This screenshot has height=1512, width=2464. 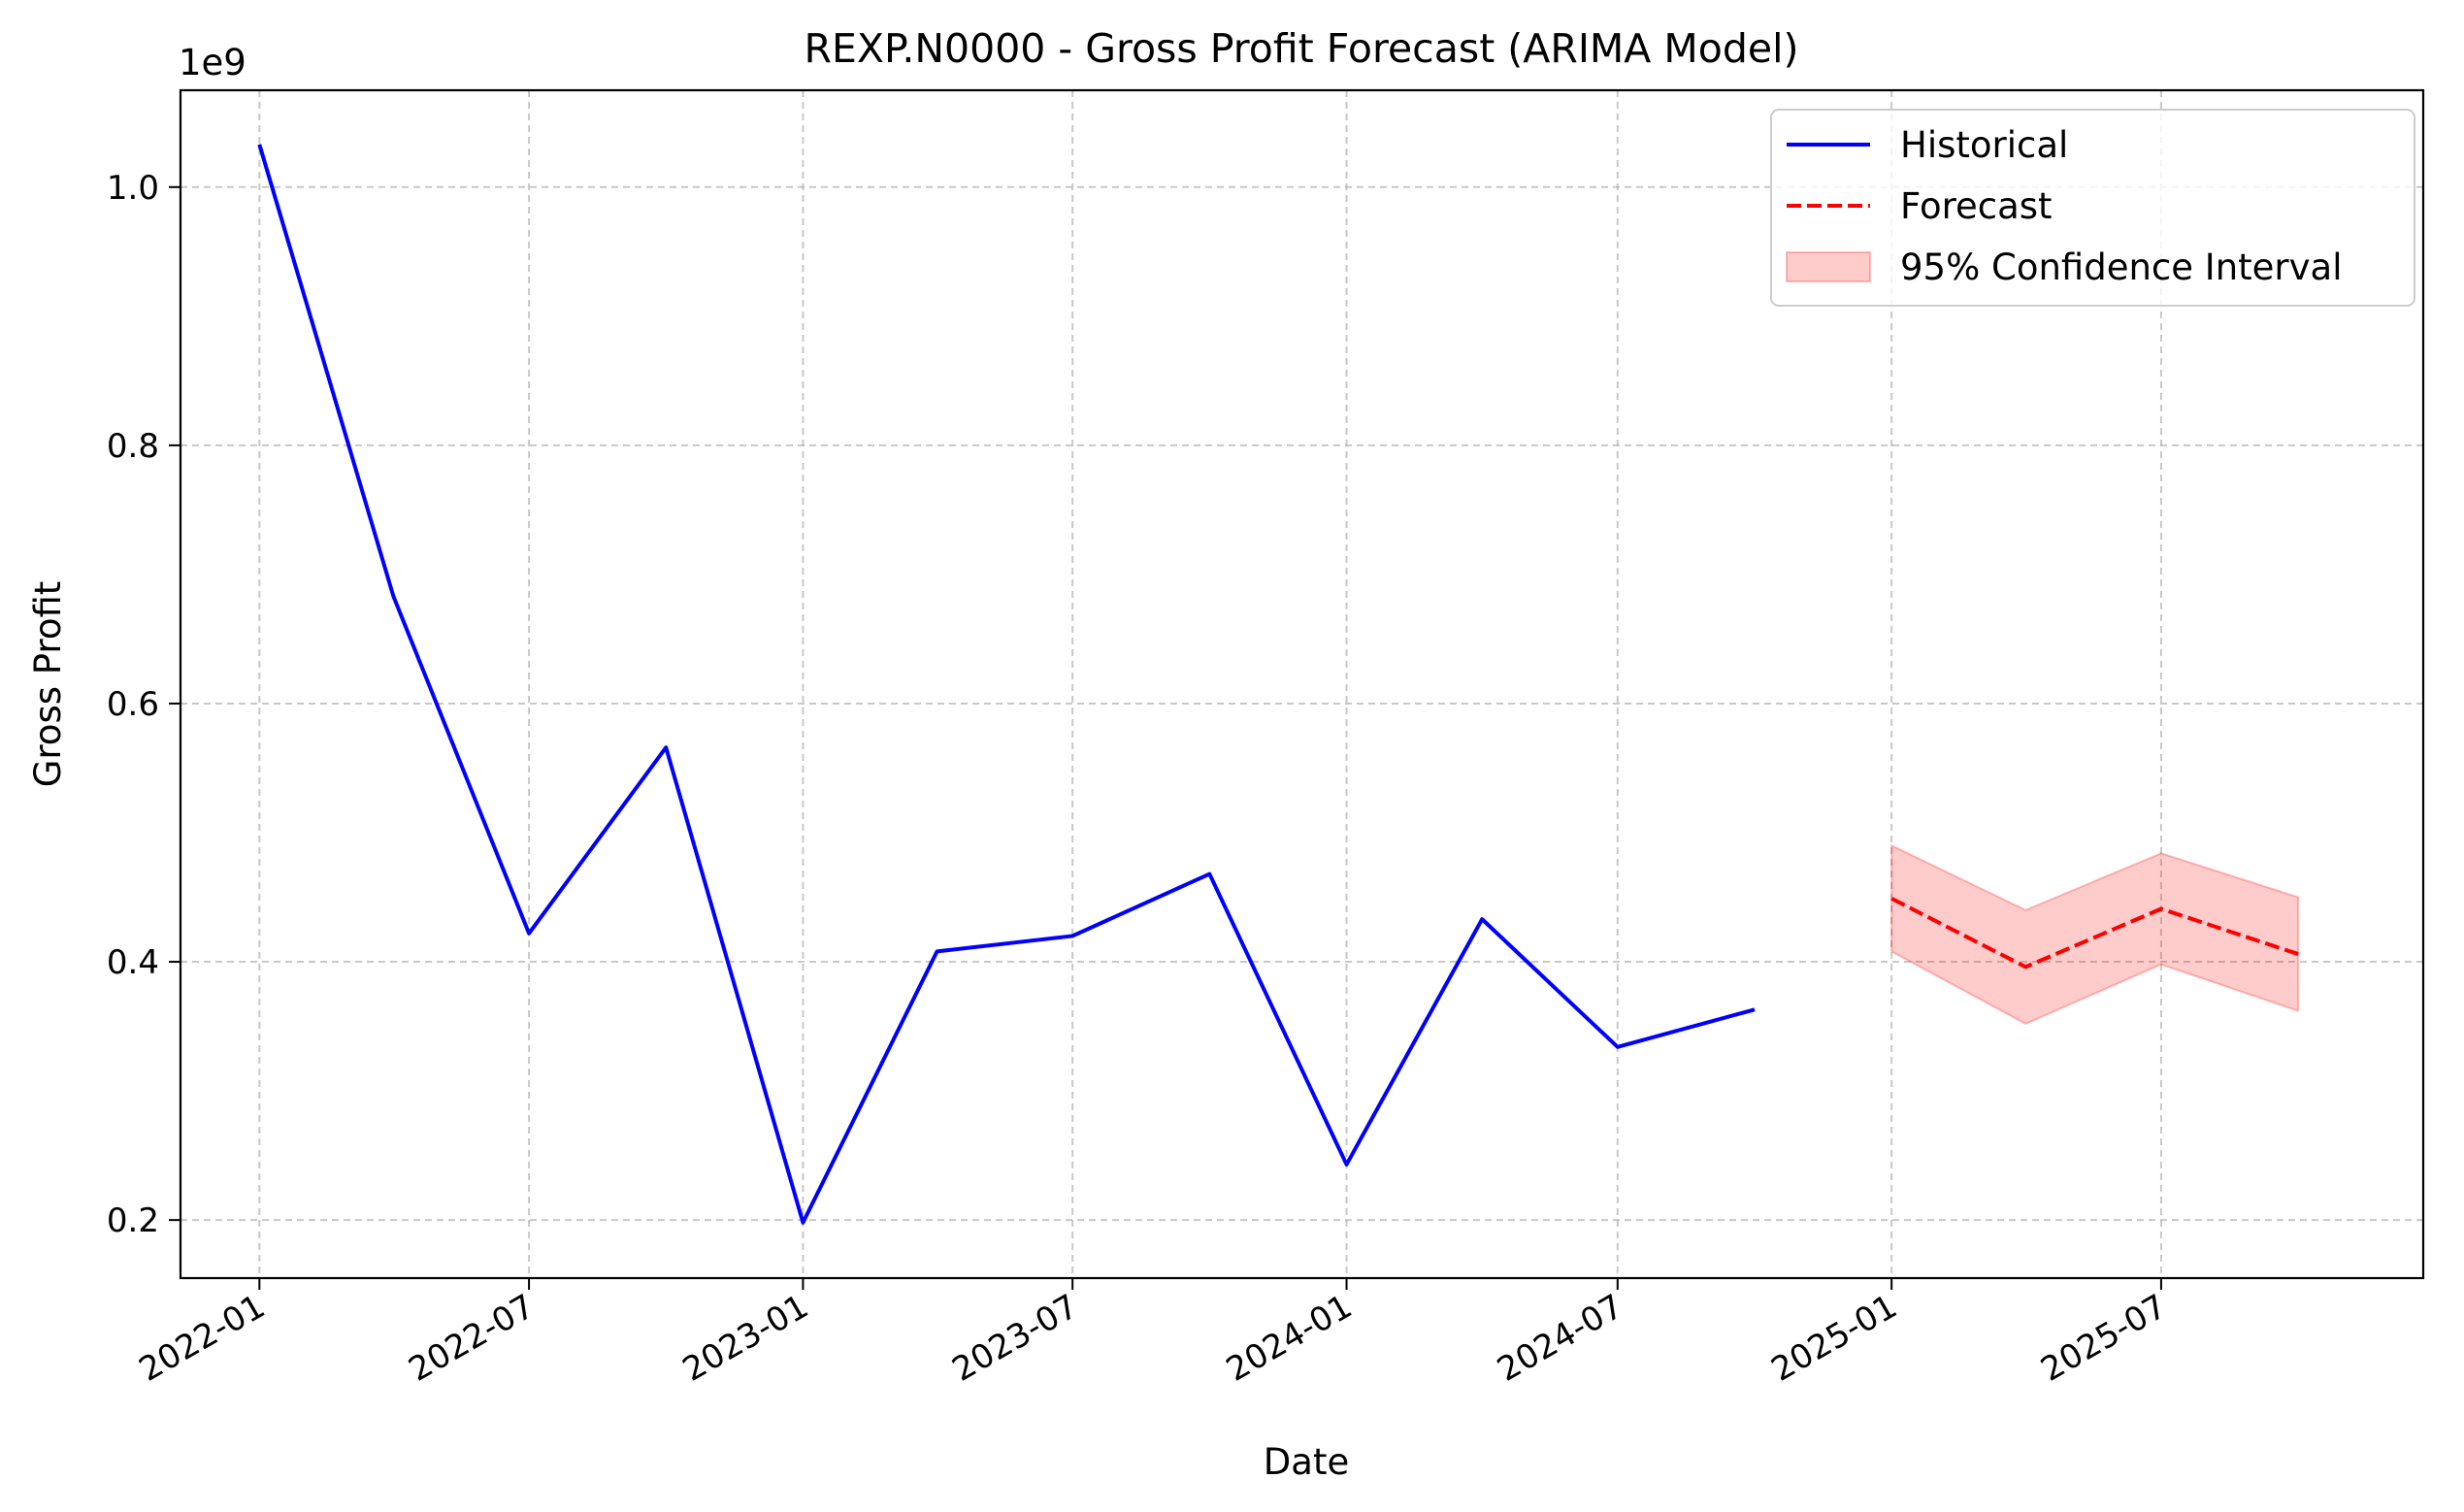 What do you see at coordinates (1560, 1338) in the screenshot?
I see `x-tick-label: 2024-07` at bounding box center [1560, 1338].